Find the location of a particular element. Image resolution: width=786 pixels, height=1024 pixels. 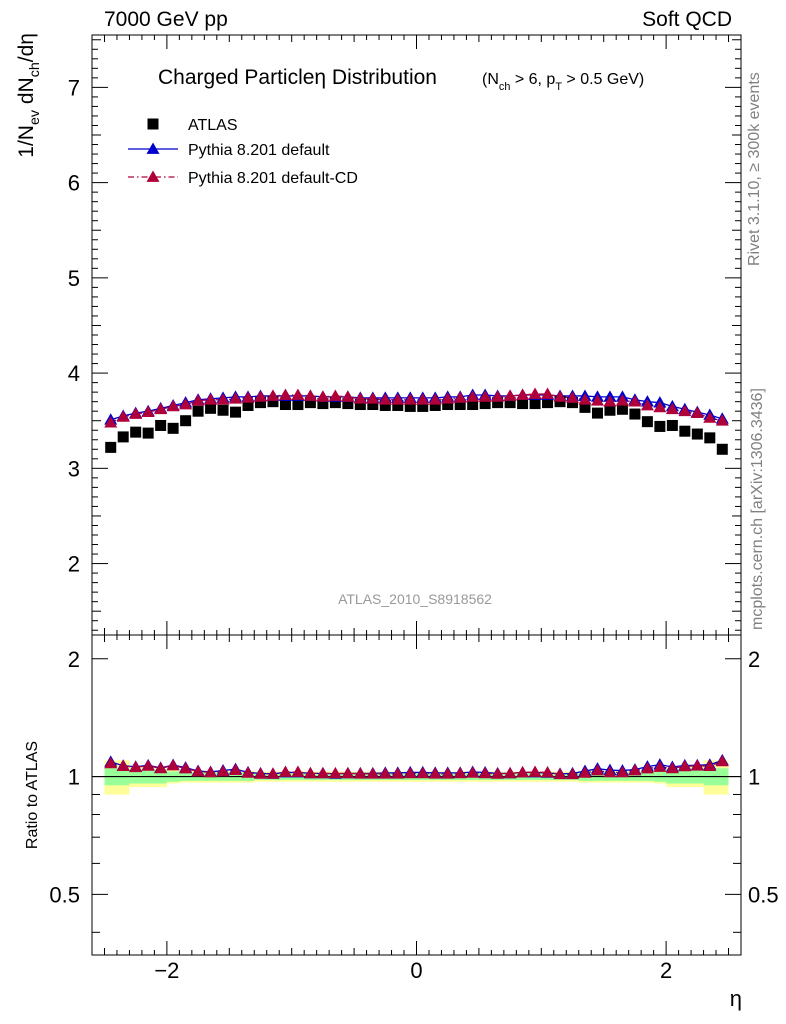

analysis-tag-watermark: ATLAS_2010_S8918562 is located at coordinates (415, 599).